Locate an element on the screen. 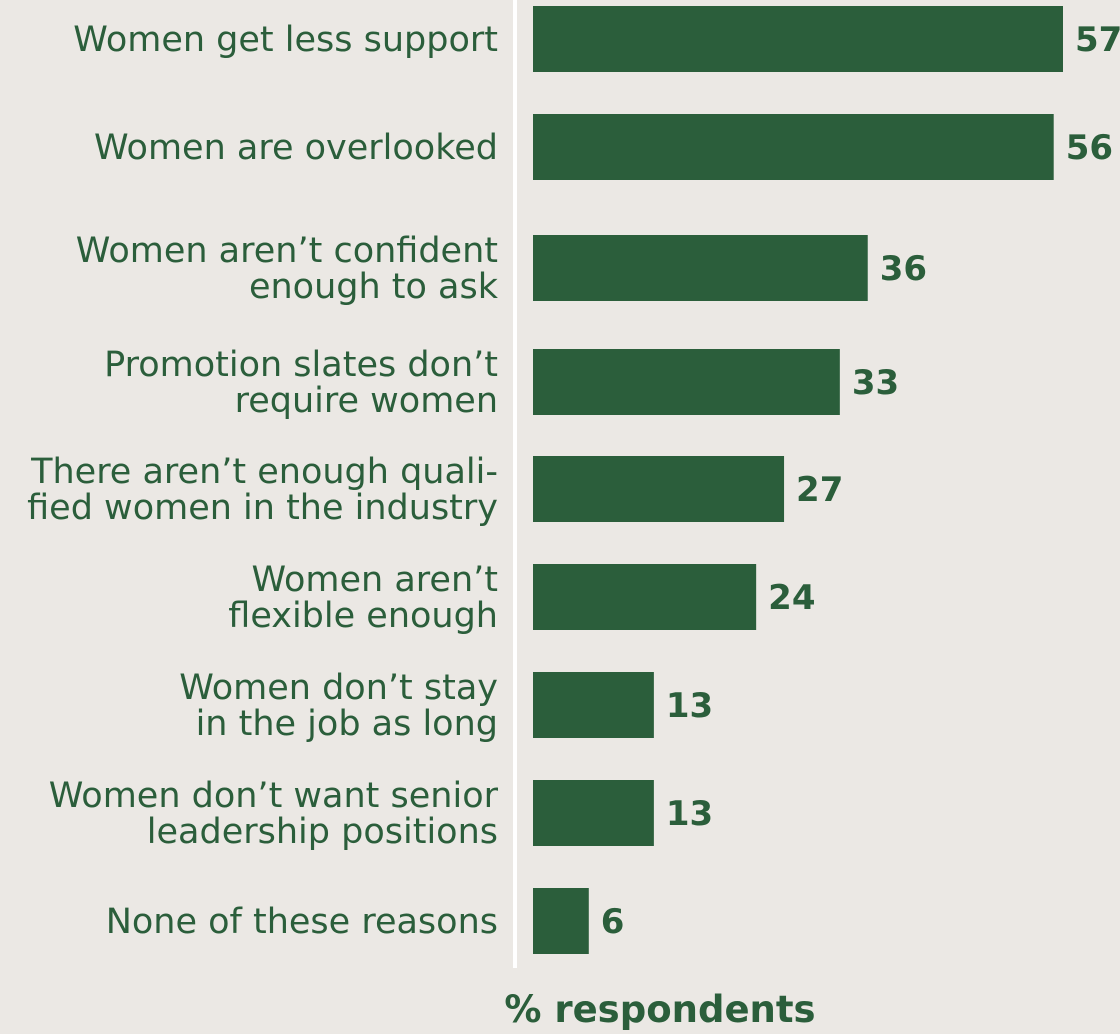 The image size is (1120, 1034). x-axis-label: % respondents is located at coordinates (660, 1009).